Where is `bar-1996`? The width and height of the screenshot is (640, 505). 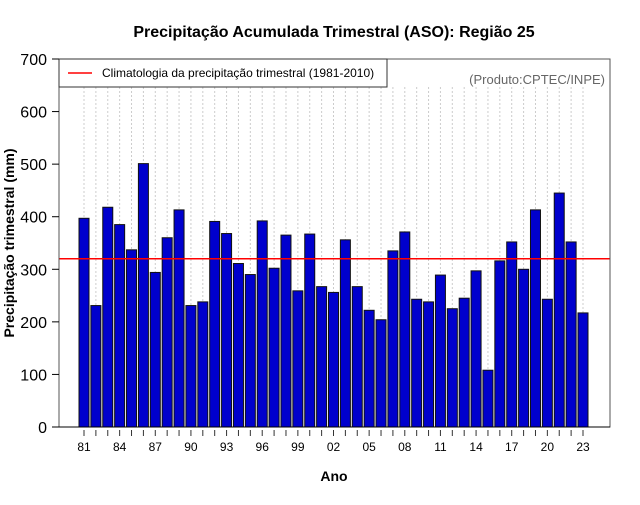 bar-1996 is located at coordinates (262, 324).